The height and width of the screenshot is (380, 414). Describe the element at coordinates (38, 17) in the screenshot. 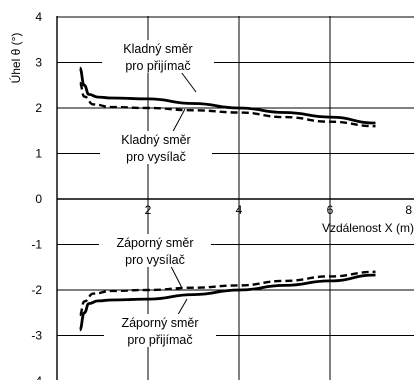

I see `y-tick-label: 4` at that location.